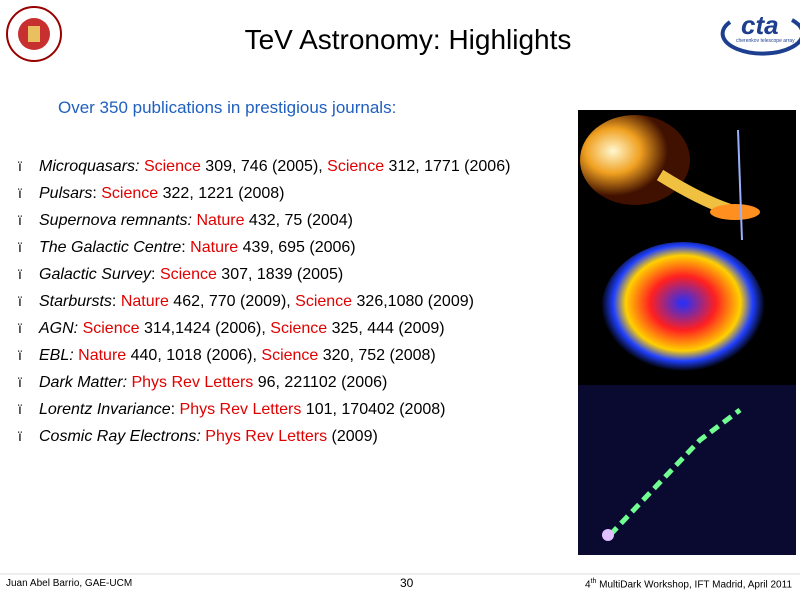  I want to click on item-ref: 307, 1839 (2005), so click(280, 274).